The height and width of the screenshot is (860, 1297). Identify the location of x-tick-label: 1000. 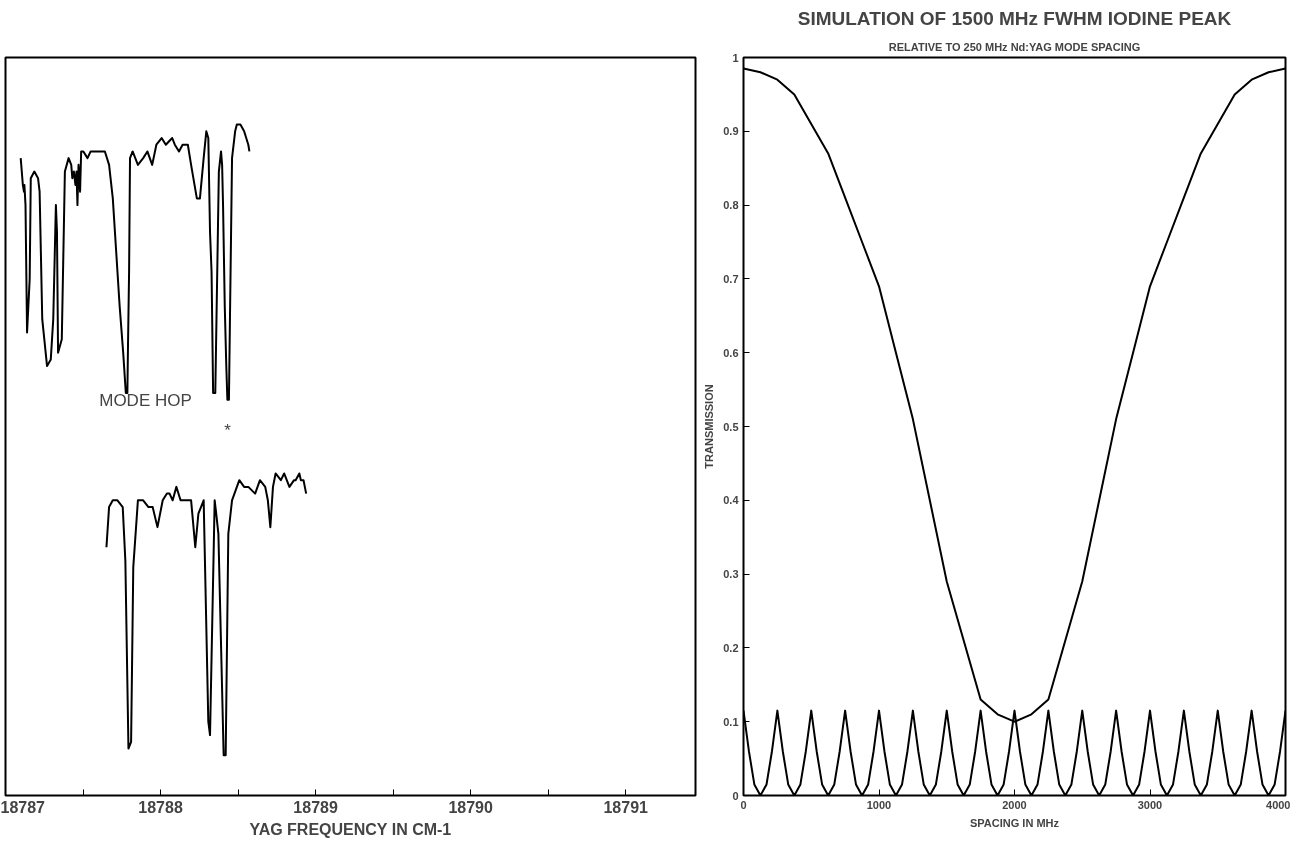
(879, 804).